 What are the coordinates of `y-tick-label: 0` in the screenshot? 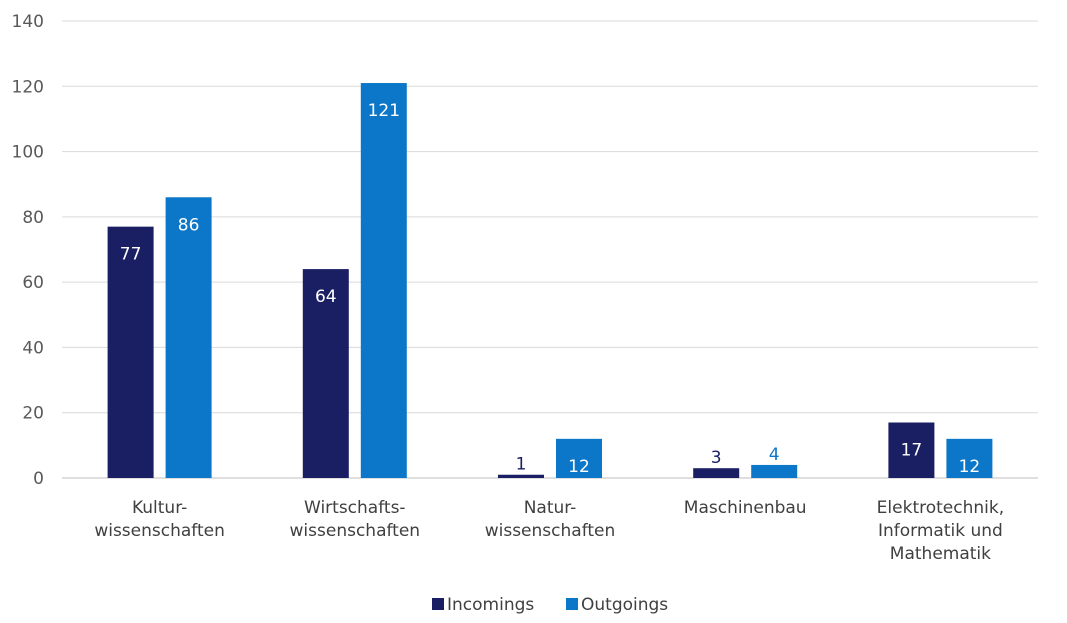 It's located at (38, 479).